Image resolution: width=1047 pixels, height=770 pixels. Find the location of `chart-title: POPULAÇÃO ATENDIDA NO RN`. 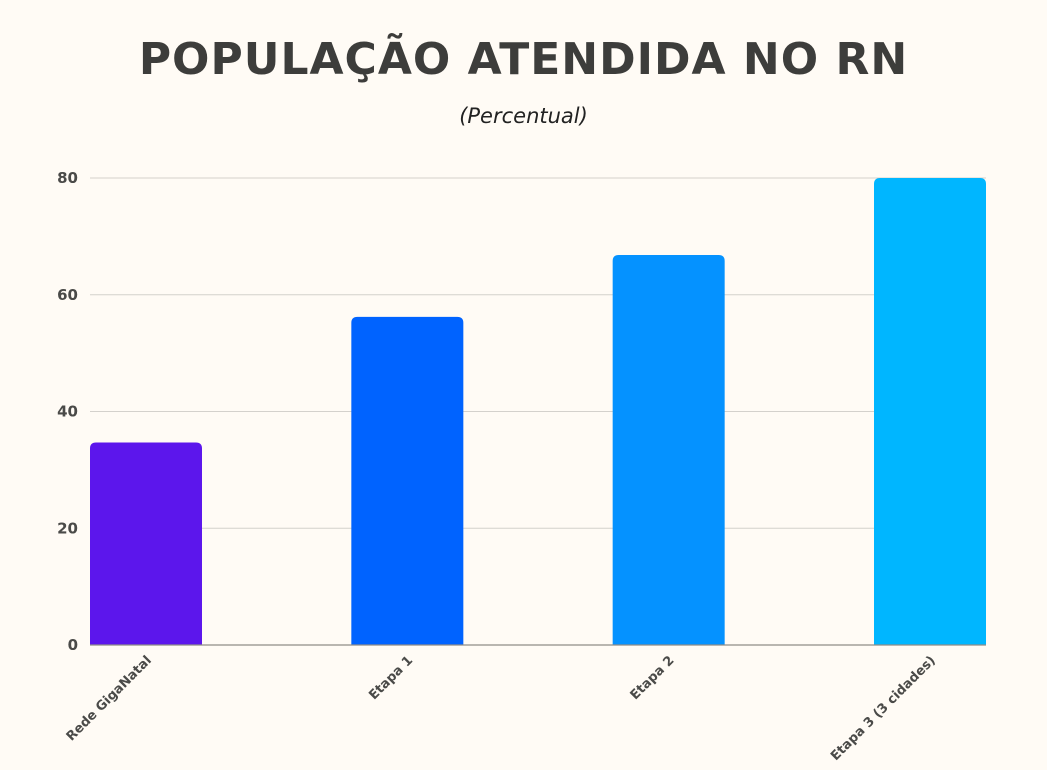

chart-title: POPULAÇÃO ATENDIDA NO RN is located at coordinates (523, 59).